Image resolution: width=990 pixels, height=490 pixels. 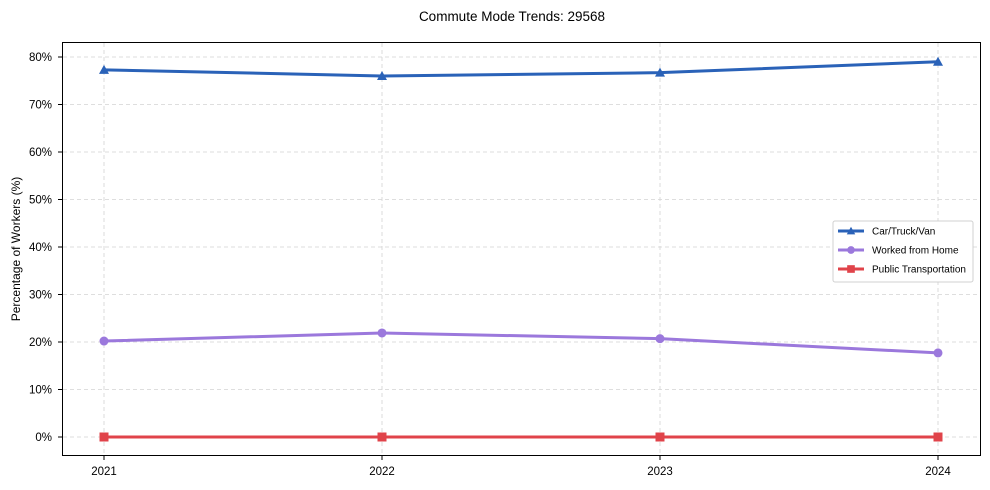 What do you see at coordinates (16, 249) in the screenshot?
I see `y-axis-label: Percentage of Workers (%)` at bounding box center [16, 249].